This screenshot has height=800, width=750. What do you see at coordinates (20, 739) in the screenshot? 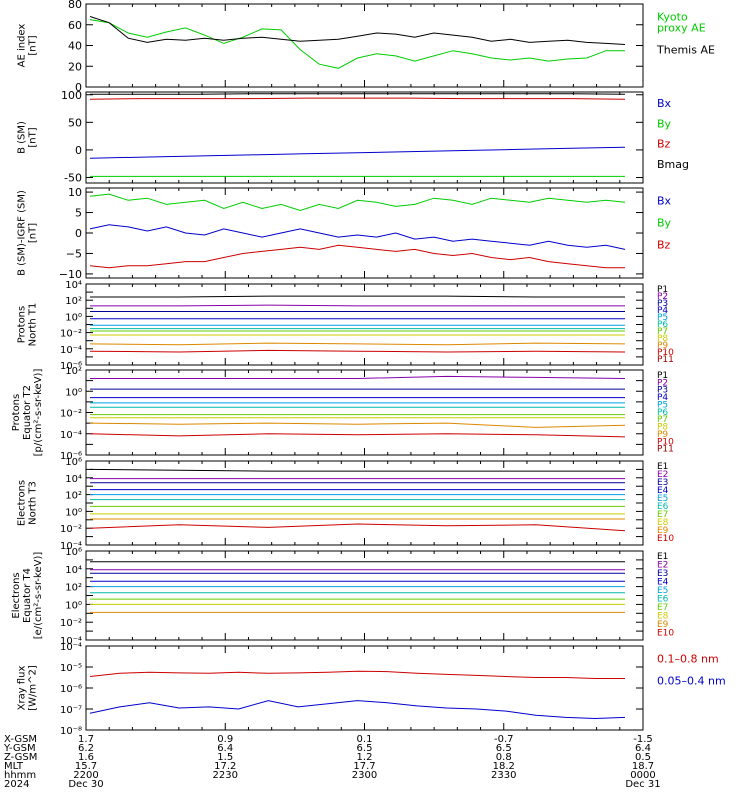
I see `xaxis-row-label: X-GSM` at bounding box center [20, 739].